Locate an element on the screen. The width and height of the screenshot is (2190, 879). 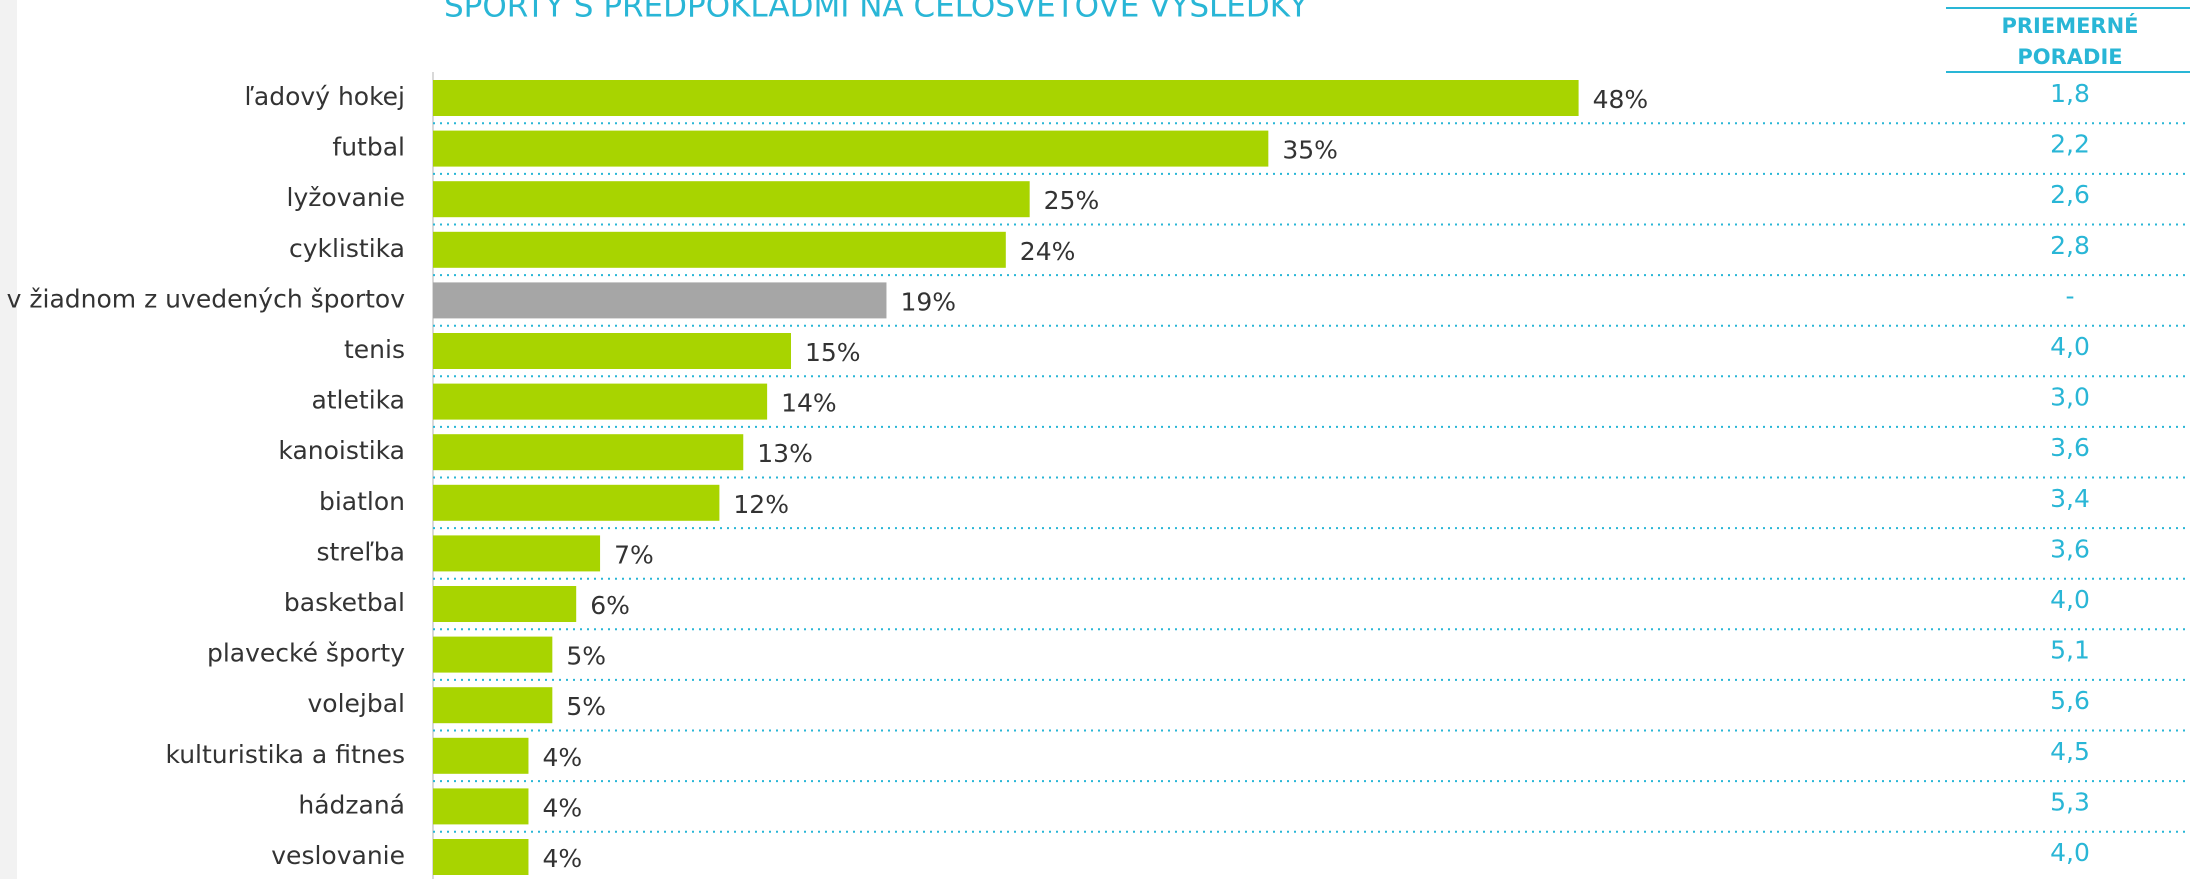
value-label: 6% is located at coordinates (610, 605).